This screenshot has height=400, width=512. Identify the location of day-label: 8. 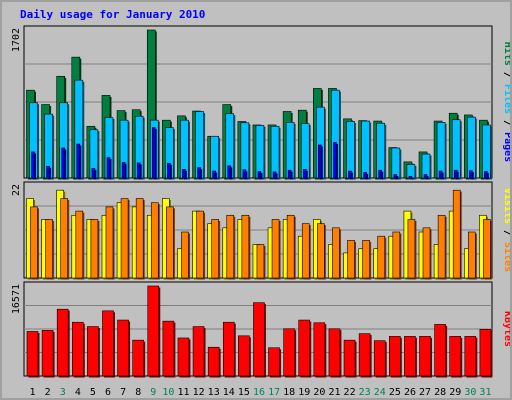
(138, 392).